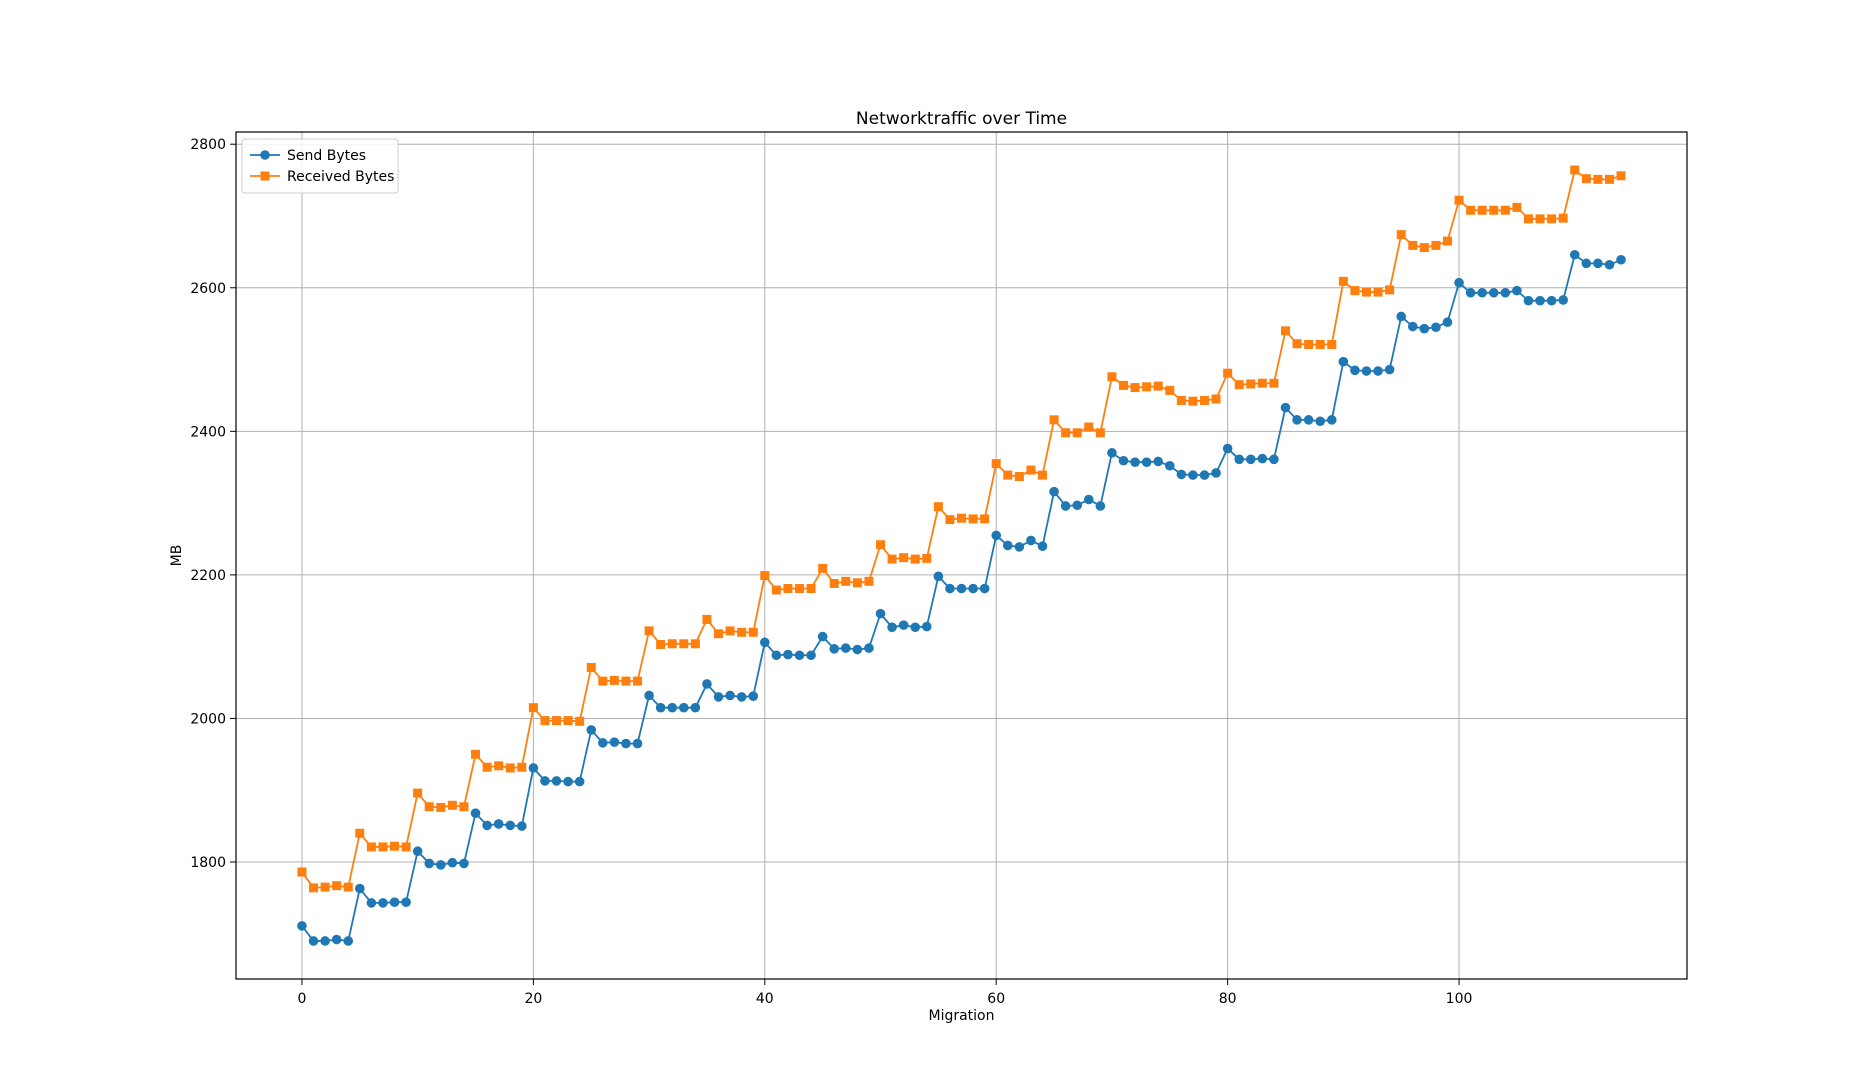  What do you see at coordinates (1228, 999) in the screenshot?
I see `x-tick-label: 80` at bounding box center [1228, 999].